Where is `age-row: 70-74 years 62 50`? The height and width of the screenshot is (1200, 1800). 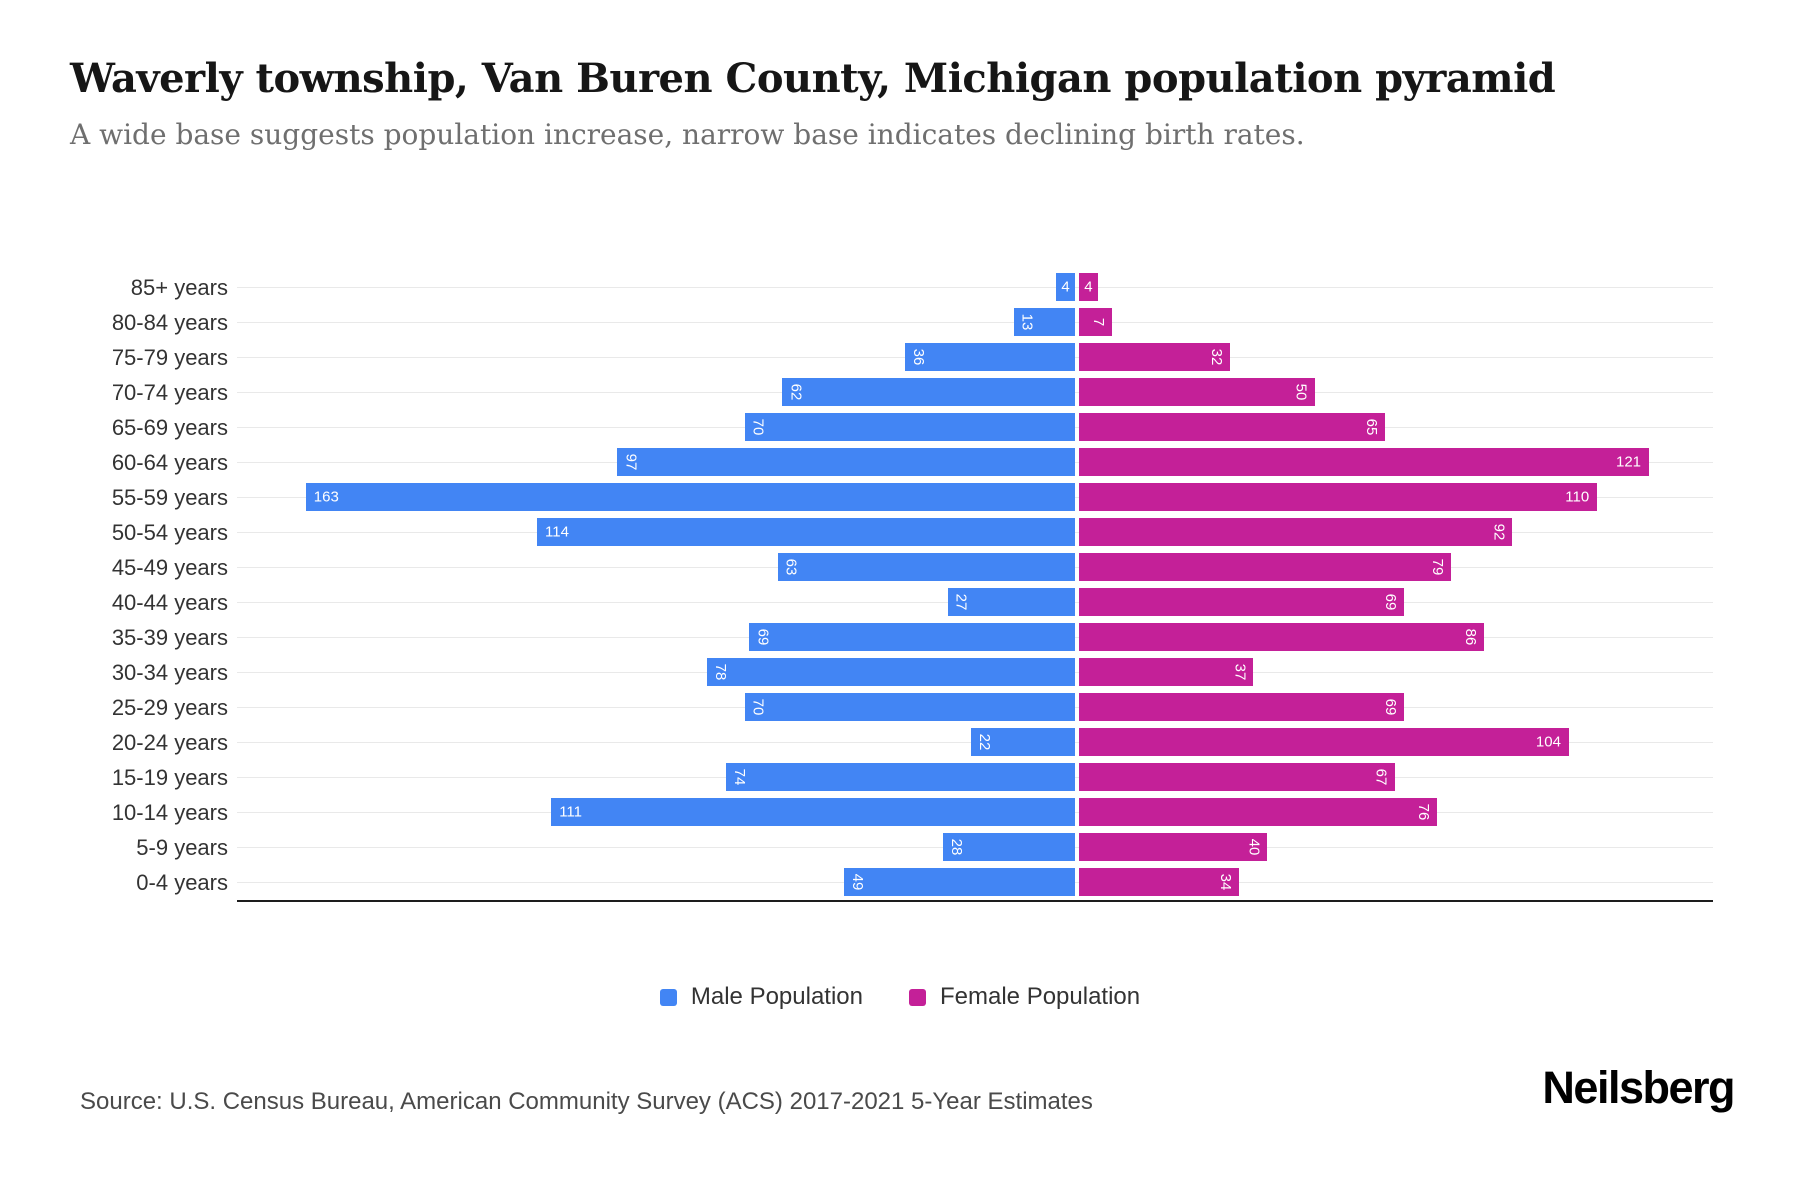
age-row: 70-74 years 62 50 is located at coordinates (900, 392).